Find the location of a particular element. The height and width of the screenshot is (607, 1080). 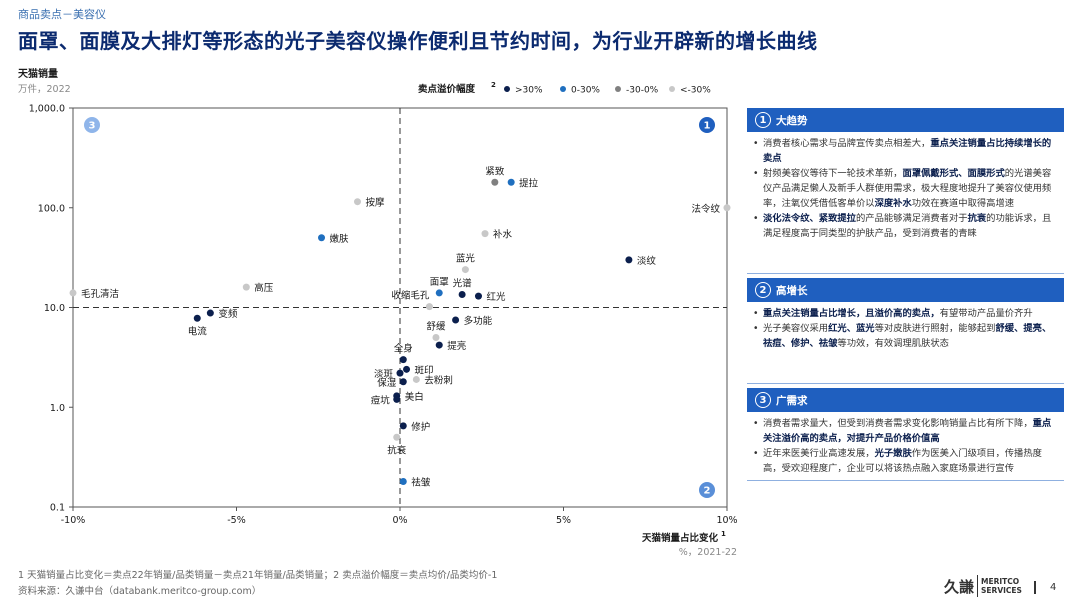

data-point-label: 美白 is located at coordinates (414, 397).